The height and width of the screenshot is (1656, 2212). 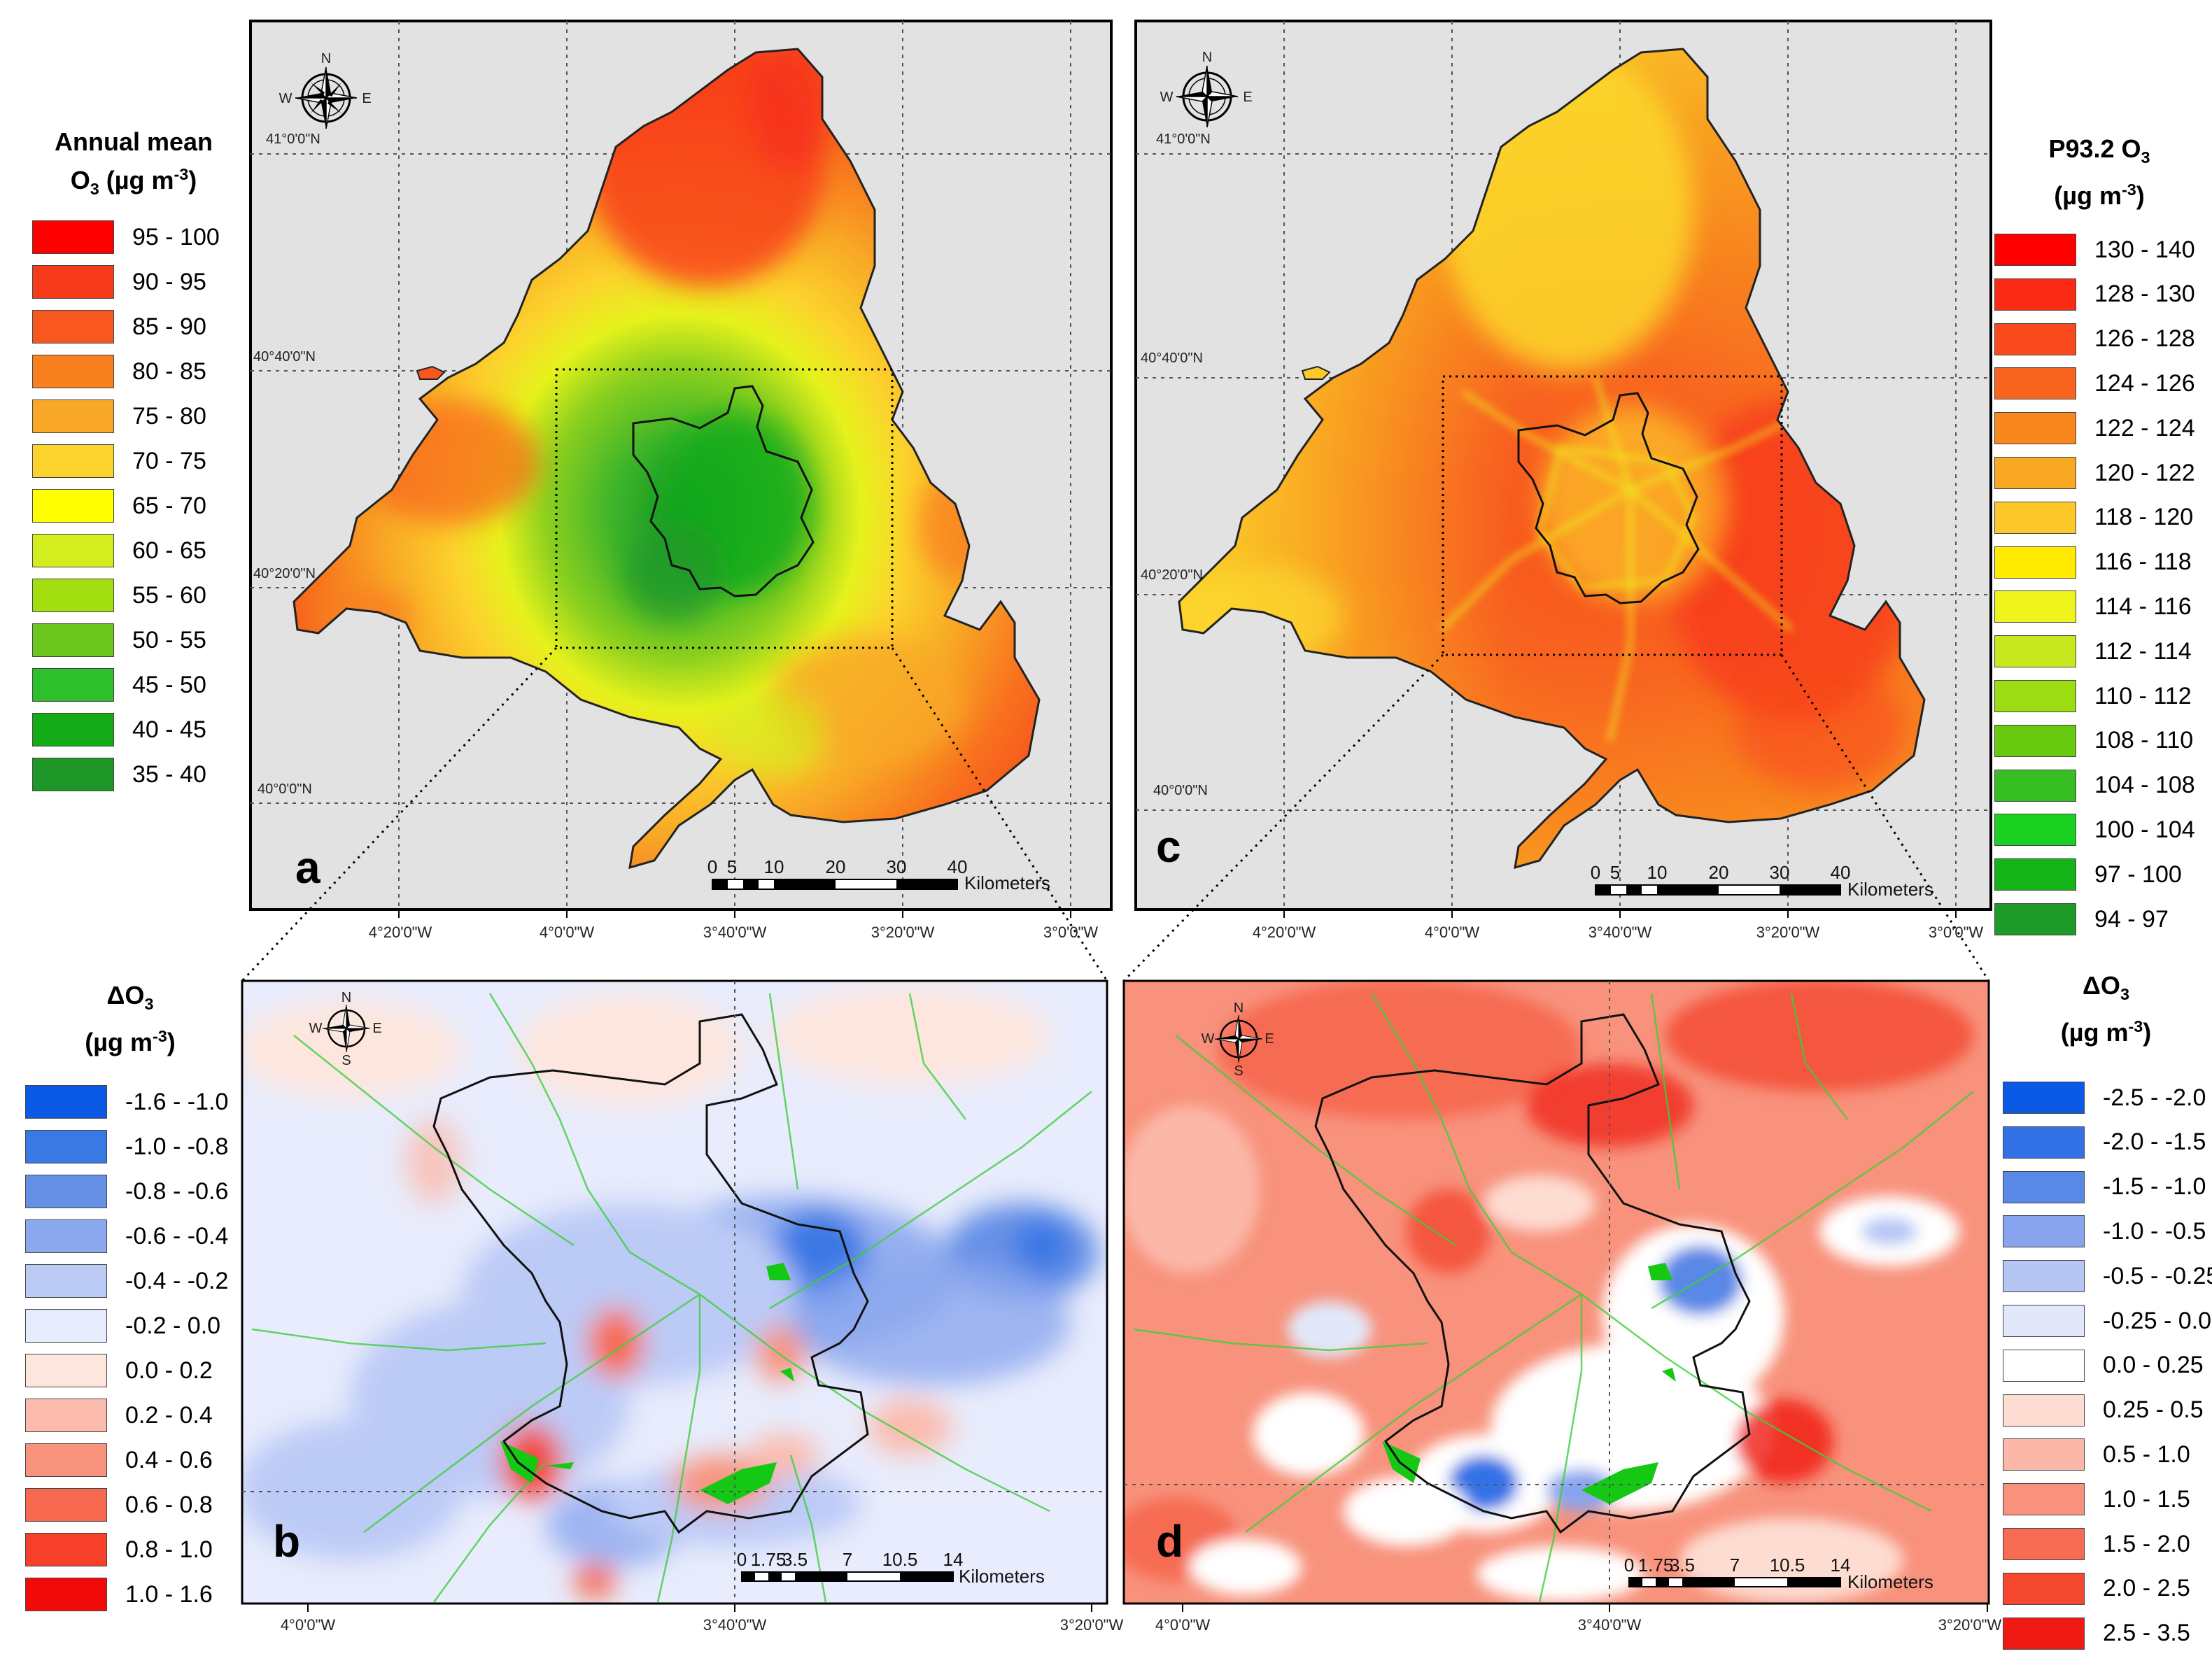 What do you see at coordinates (1002, 1576) in the screenshot?
I see `svg-text: Kilometers` at bounding box center [1002, 1576].